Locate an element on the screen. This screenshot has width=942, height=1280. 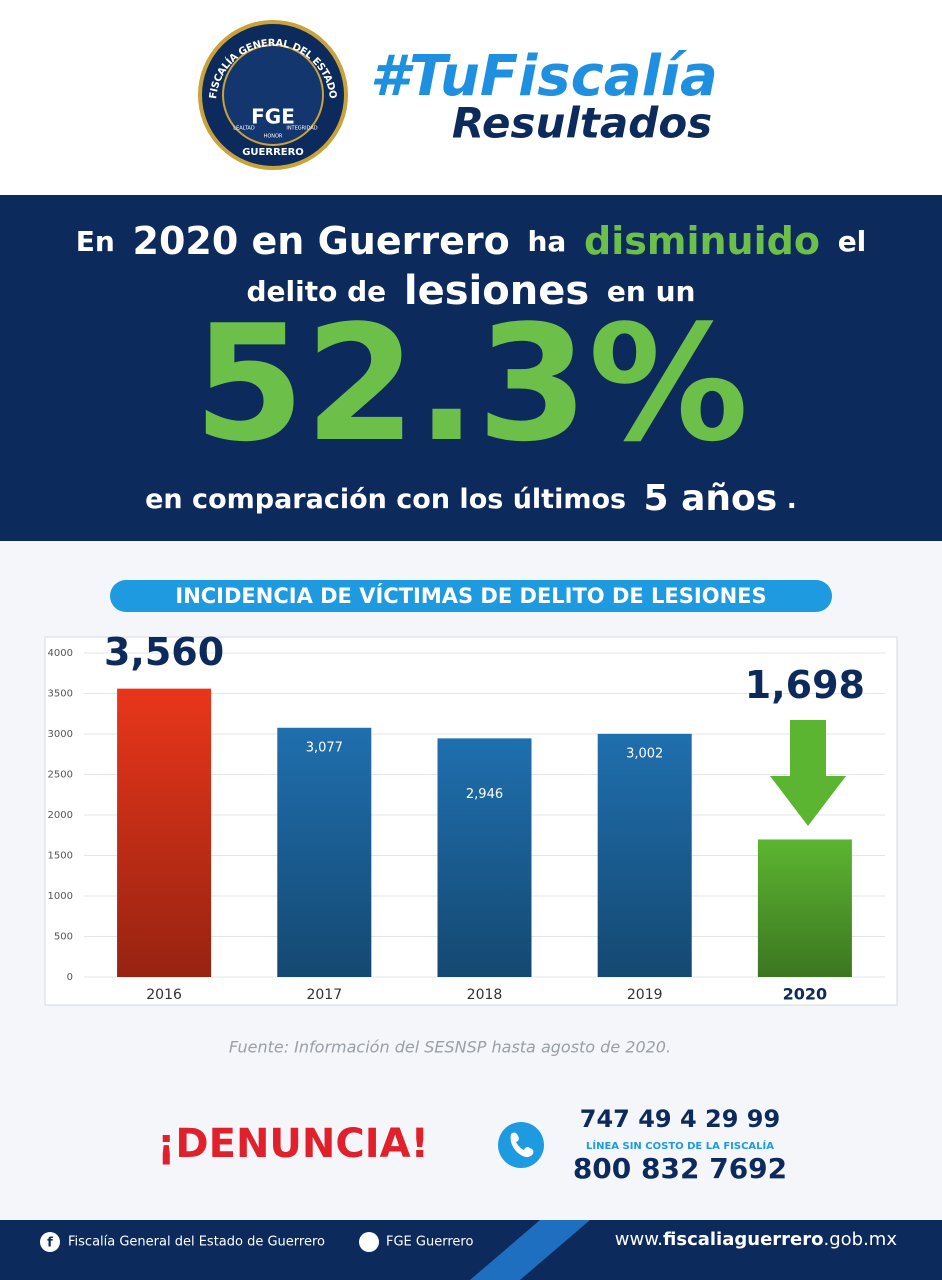
text: fiscaliaguerrero is located at coordinates (743, 1239).